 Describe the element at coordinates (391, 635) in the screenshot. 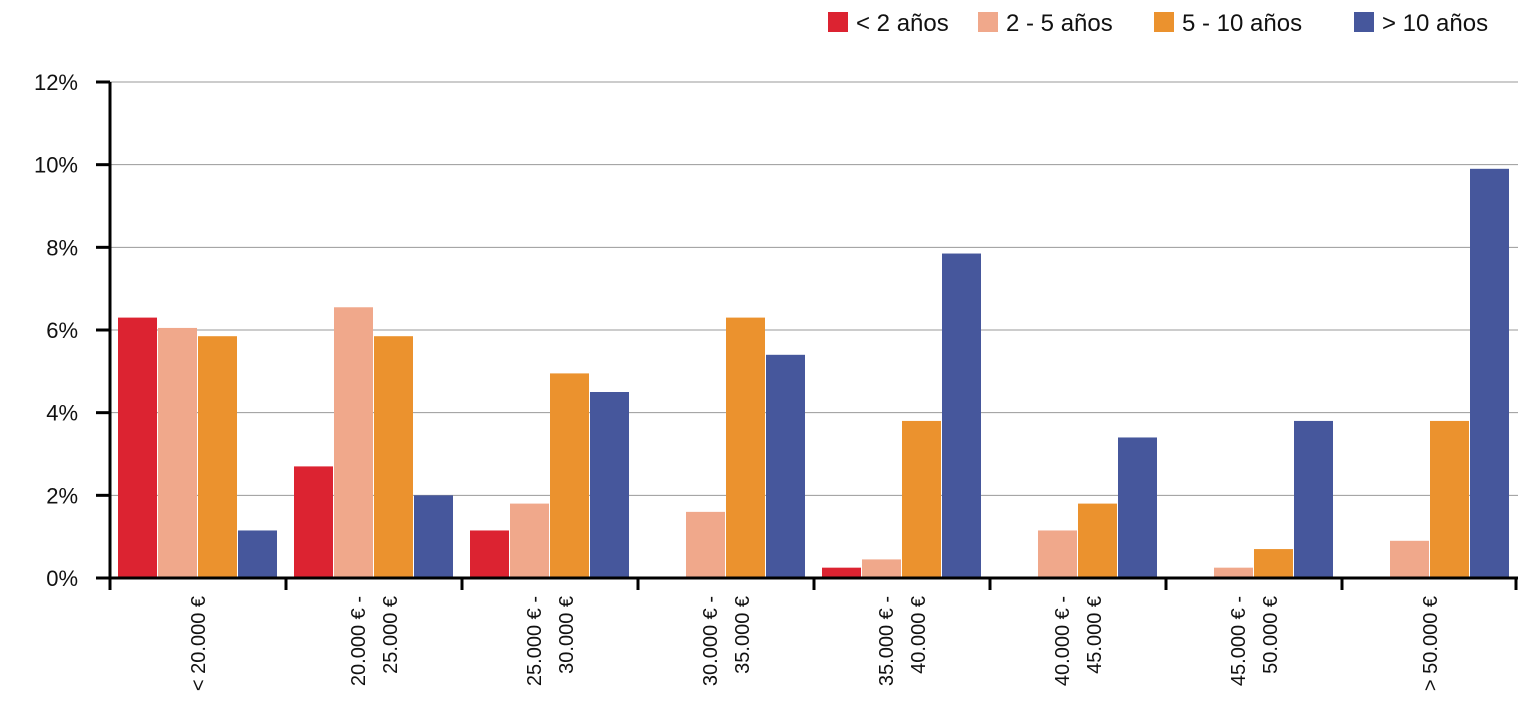

I see `x-category-label: 25.000 €` at that location.